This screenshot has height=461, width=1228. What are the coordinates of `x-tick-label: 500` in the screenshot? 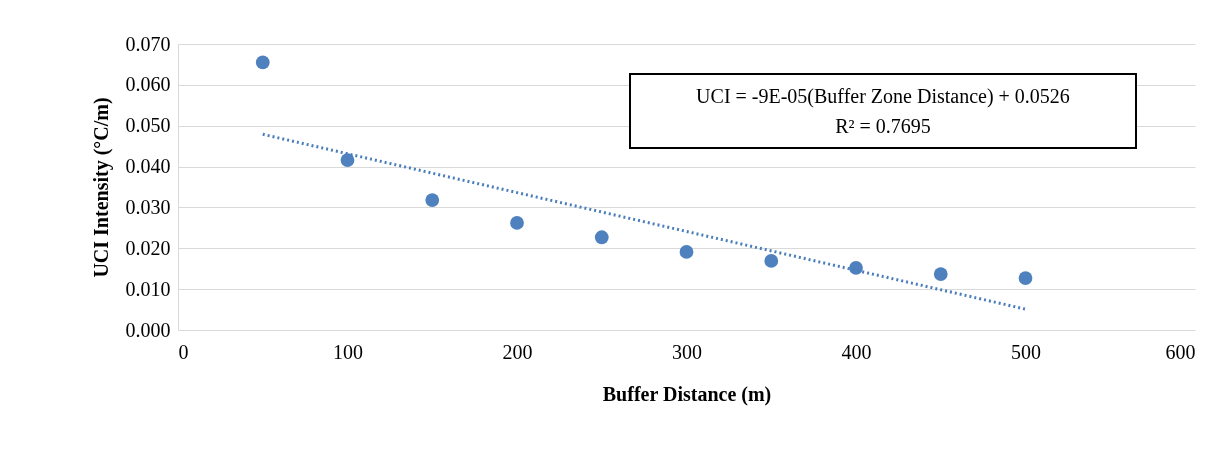 It's located at (1026, 351).